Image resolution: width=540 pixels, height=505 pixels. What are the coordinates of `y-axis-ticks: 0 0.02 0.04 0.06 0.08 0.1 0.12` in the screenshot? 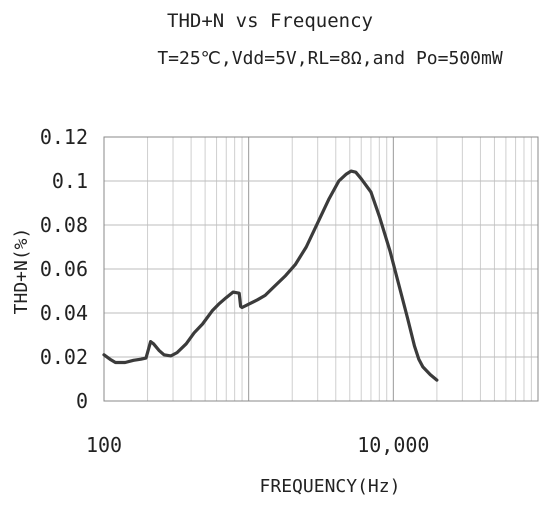 It's located at (64, 269).